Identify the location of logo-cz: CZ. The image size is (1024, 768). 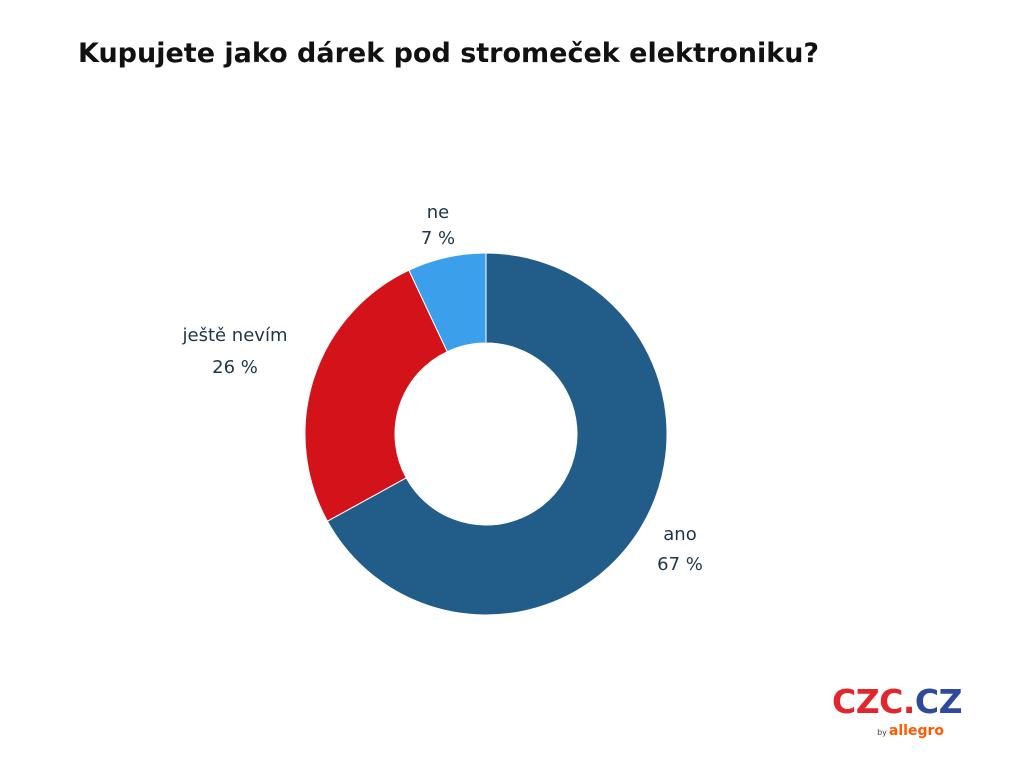
(938, 701).